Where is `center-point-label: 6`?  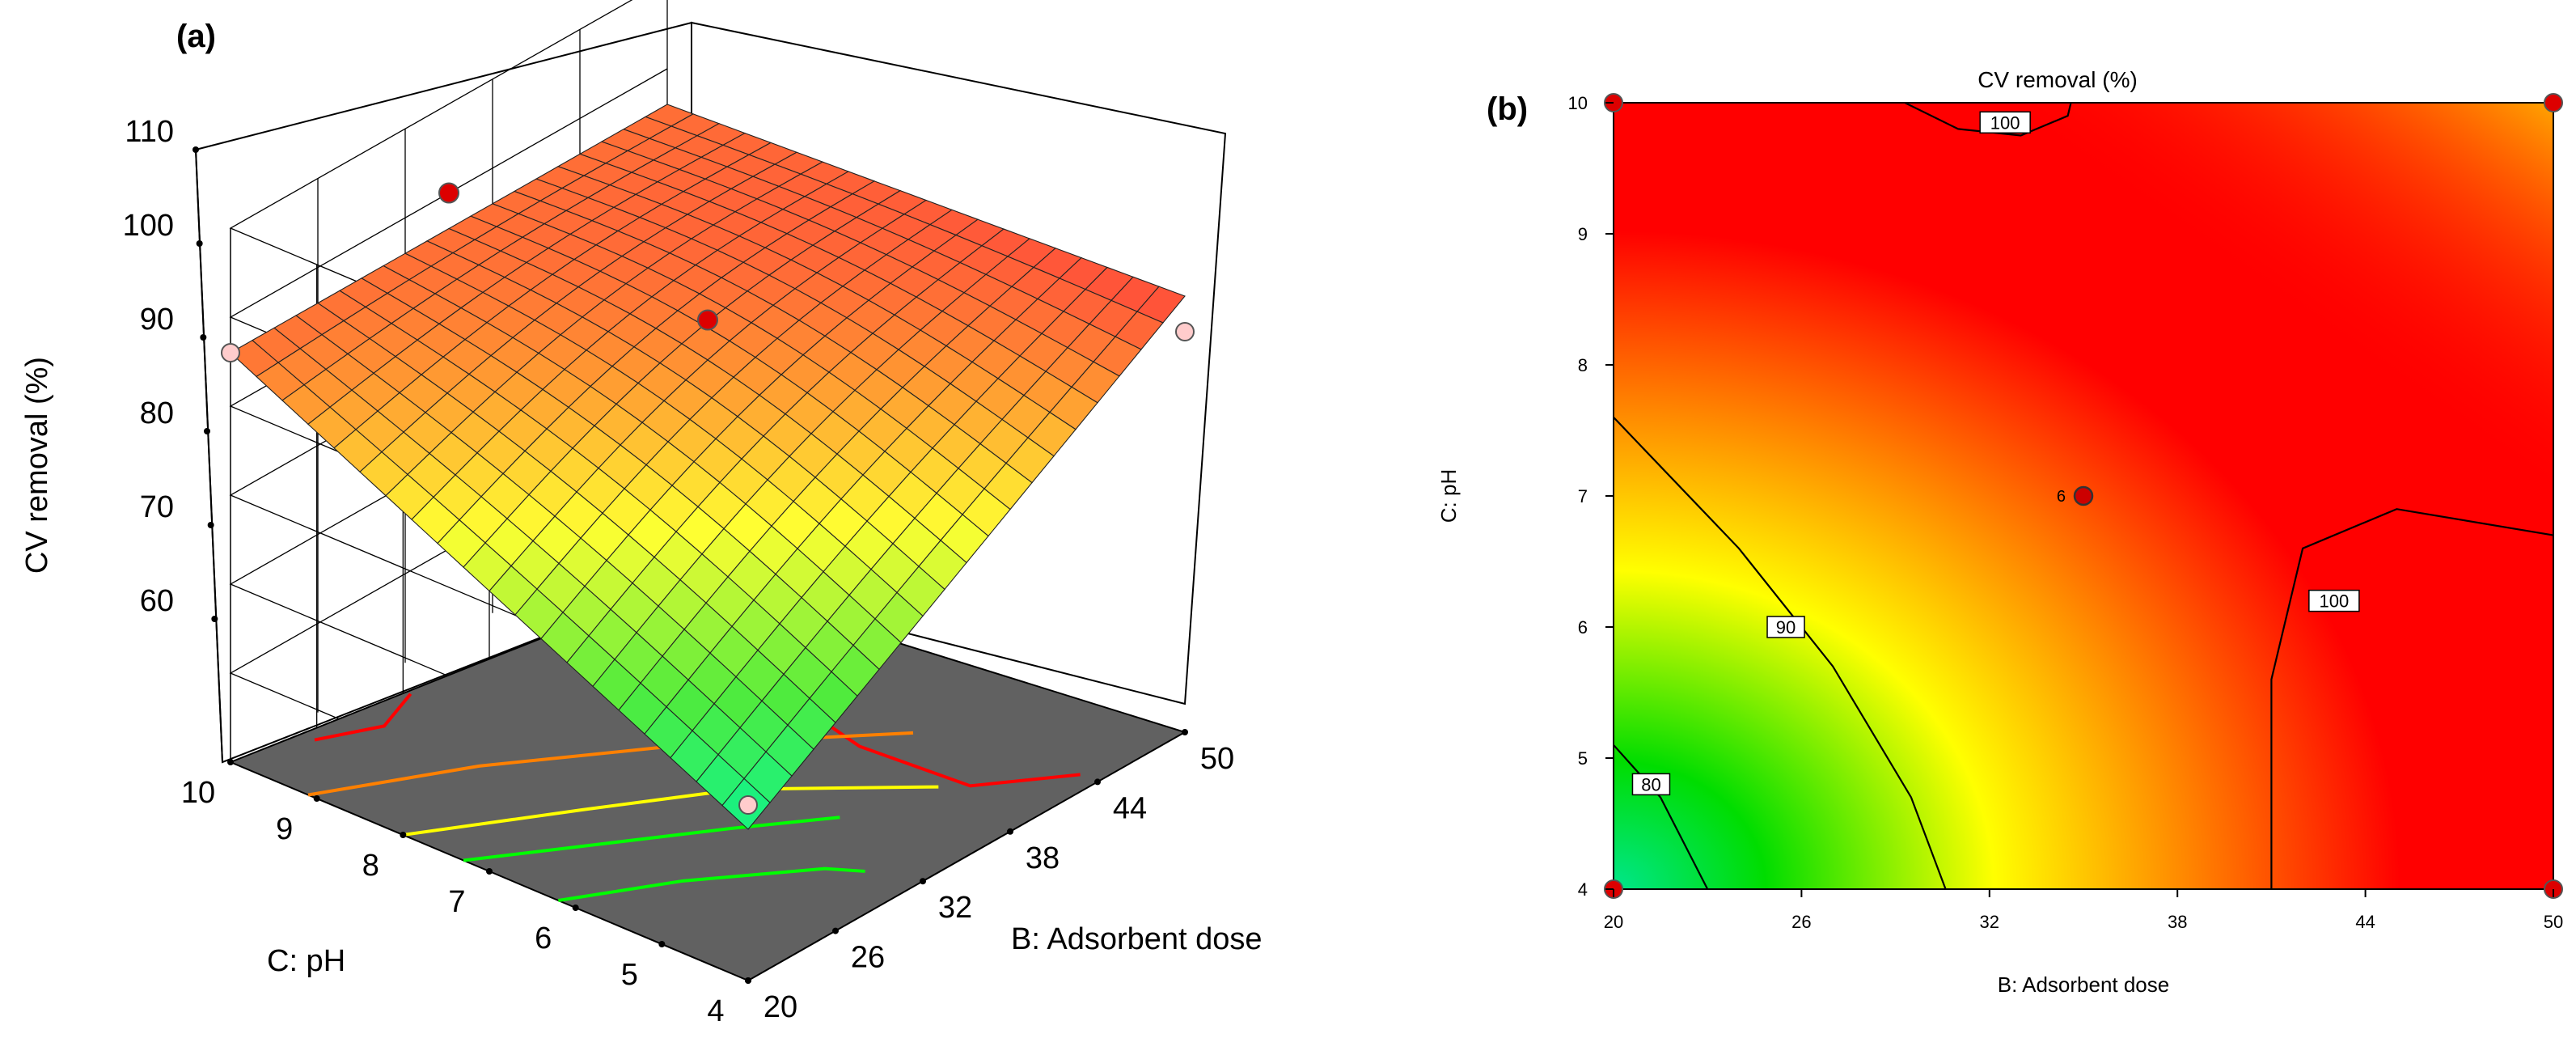 center-point-label: 6 is located at coordinates (2061, 497).